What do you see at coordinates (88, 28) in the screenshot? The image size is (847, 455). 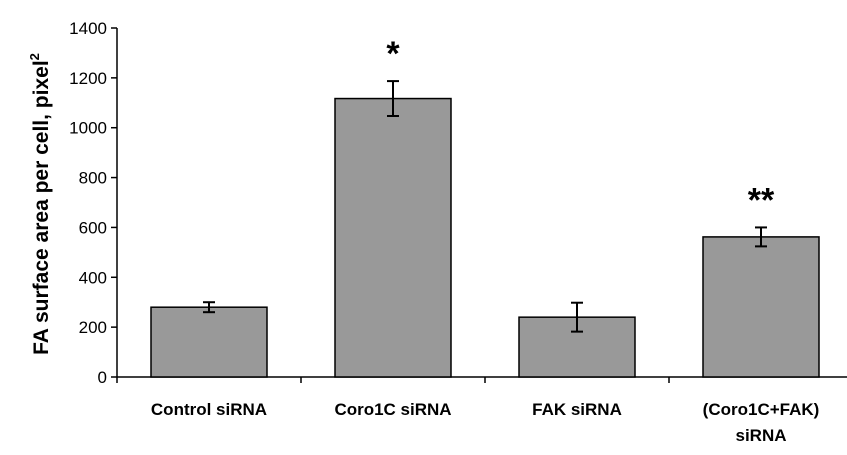 I see `y-tick-label: 1400` at bounding box center [88, 28].